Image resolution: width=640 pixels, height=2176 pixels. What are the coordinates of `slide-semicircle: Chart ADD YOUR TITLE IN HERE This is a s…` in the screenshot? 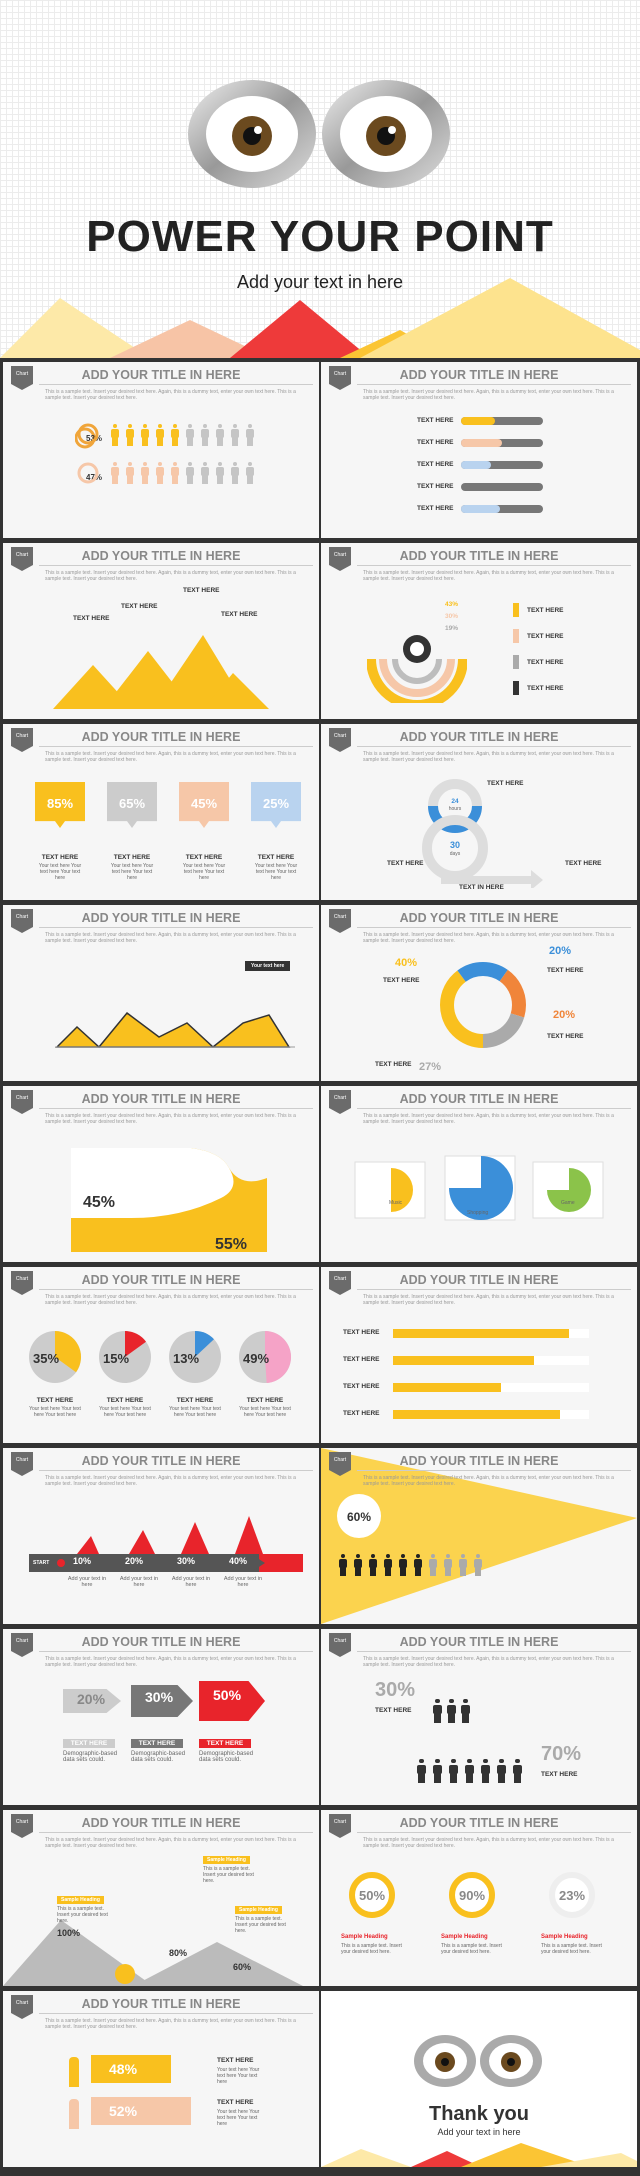 It's located at (479, 631).